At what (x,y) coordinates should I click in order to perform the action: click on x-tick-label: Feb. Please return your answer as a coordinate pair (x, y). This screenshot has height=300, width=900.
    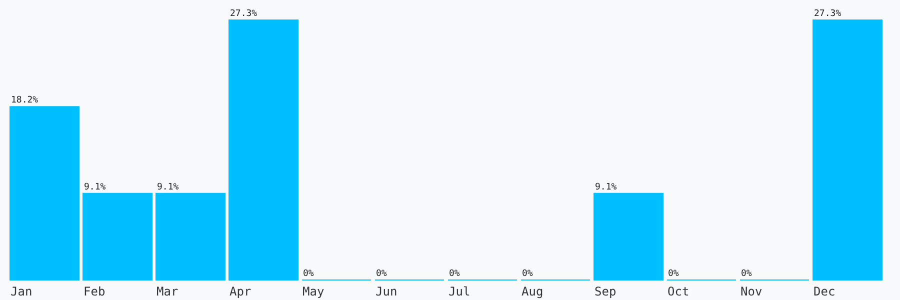
    Looking at the image, I should click on (94, 291).